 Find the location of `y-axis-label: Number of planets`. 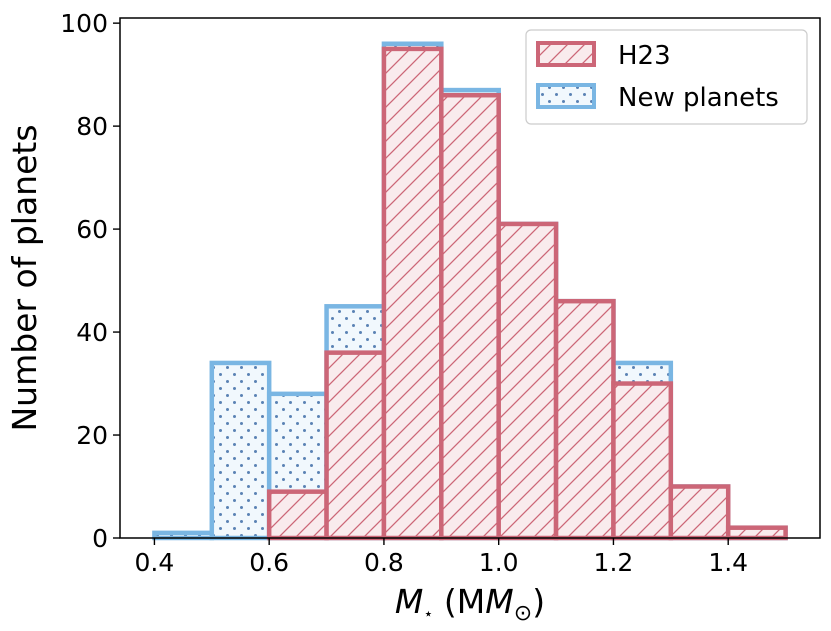

y-axis-label: Number of planets is located at coordinates (24, 277).